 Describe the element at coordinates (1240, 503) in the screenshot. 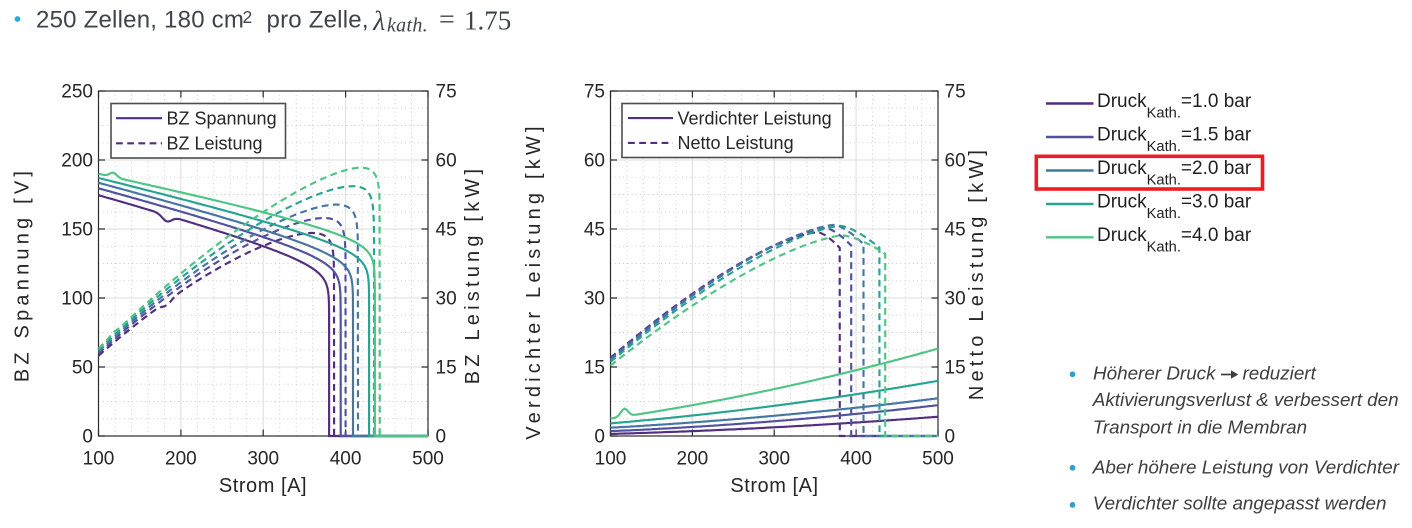

I see `svg-text:Verdichter sollte angepasst we: Verdichter sollte angepasst werden` at that location.